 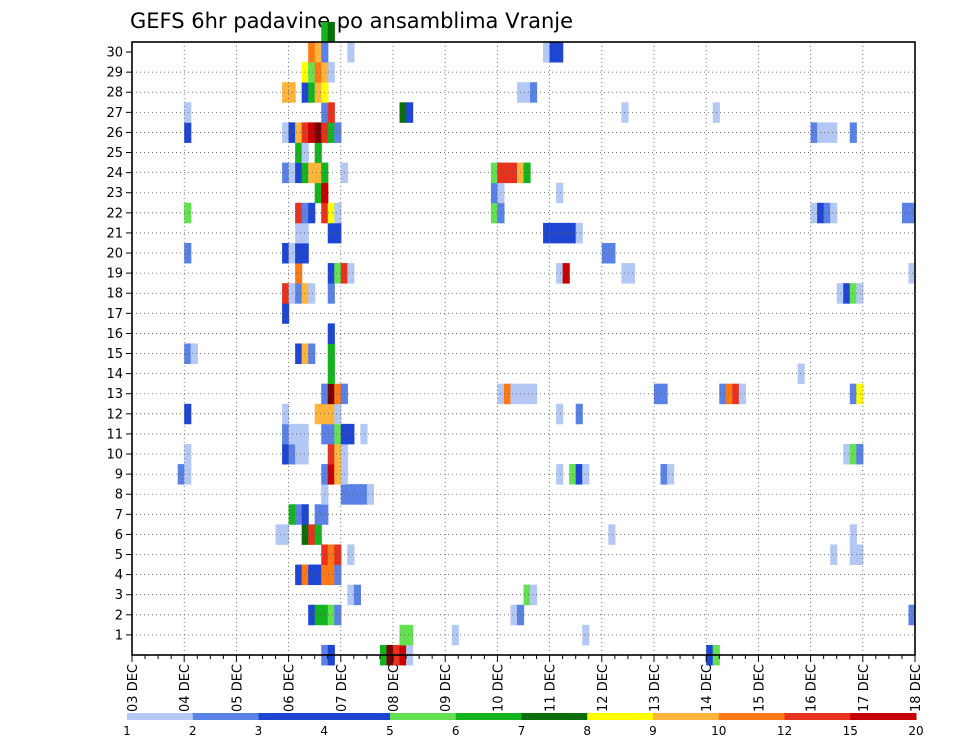 I want to click on x-tick-label: 10 DEC, so click(x=498, y=688).